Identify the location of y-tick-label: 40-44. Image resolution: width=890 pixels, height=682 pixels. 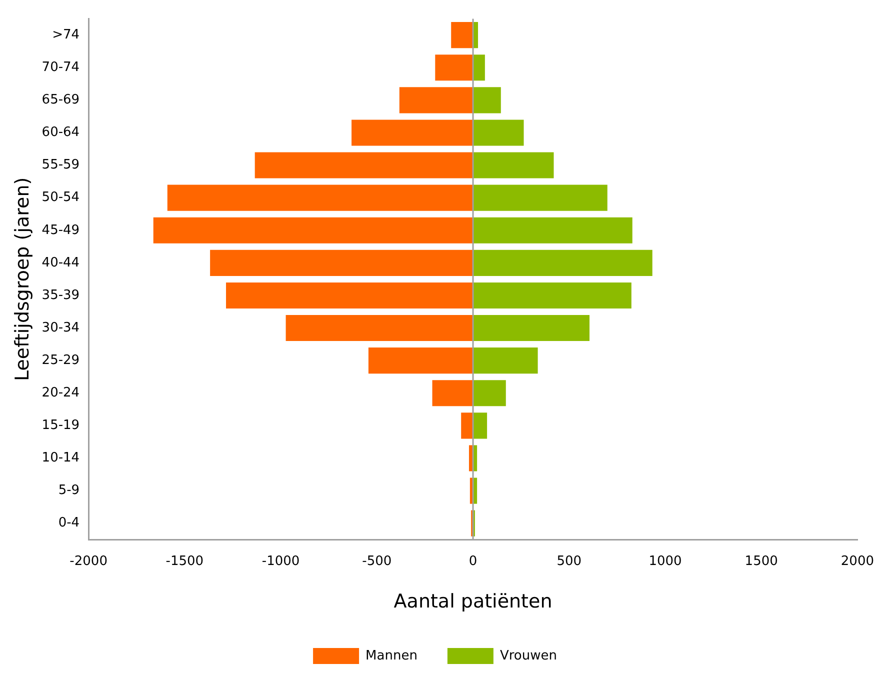
(61, 262).